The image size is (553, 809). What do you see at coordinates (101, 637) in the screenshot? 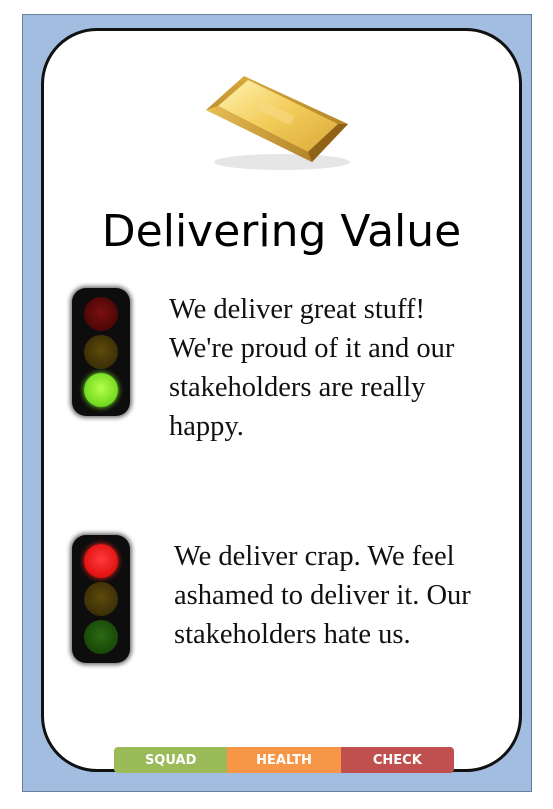
I see `green-bulb-off` at bounding box center [101, 637].